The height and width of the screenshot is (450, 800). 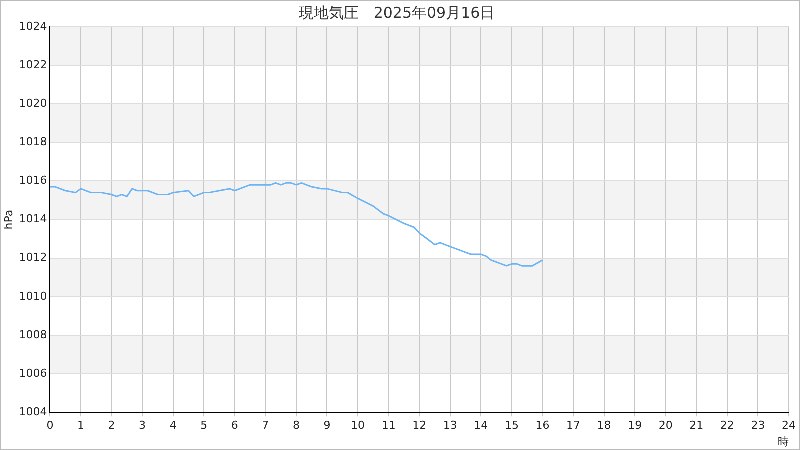 I want to click on x-tick-label: 16, so click(x=543, y=425).